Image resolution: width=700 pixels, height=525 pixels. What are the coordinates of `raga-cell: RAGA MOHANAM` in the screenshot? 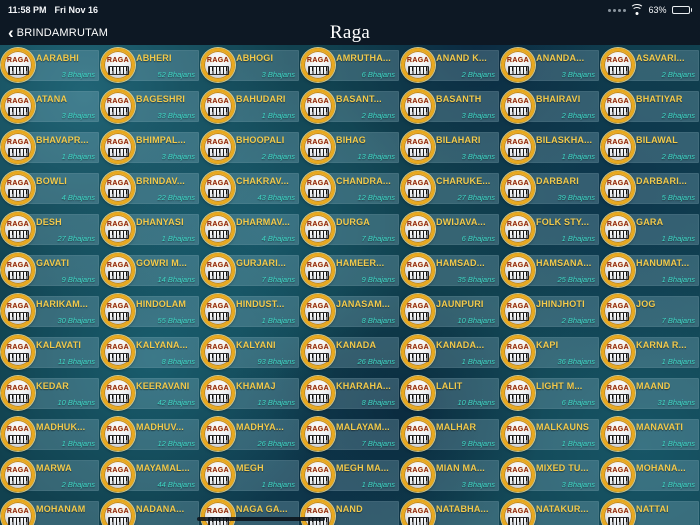 It's located at (50, 510).